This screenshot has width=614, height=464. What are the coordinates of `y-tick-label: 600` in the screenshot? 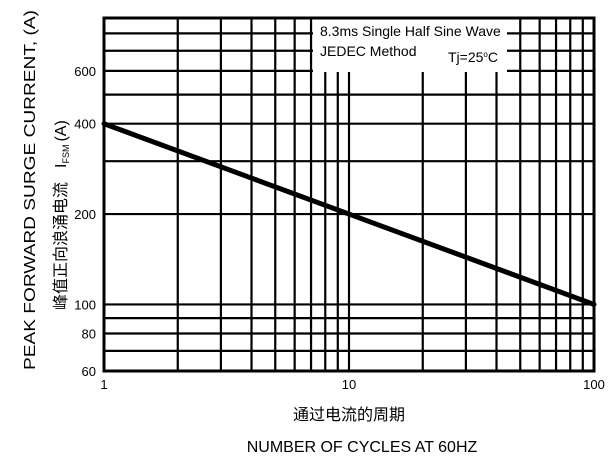 It's located at (85, 71).